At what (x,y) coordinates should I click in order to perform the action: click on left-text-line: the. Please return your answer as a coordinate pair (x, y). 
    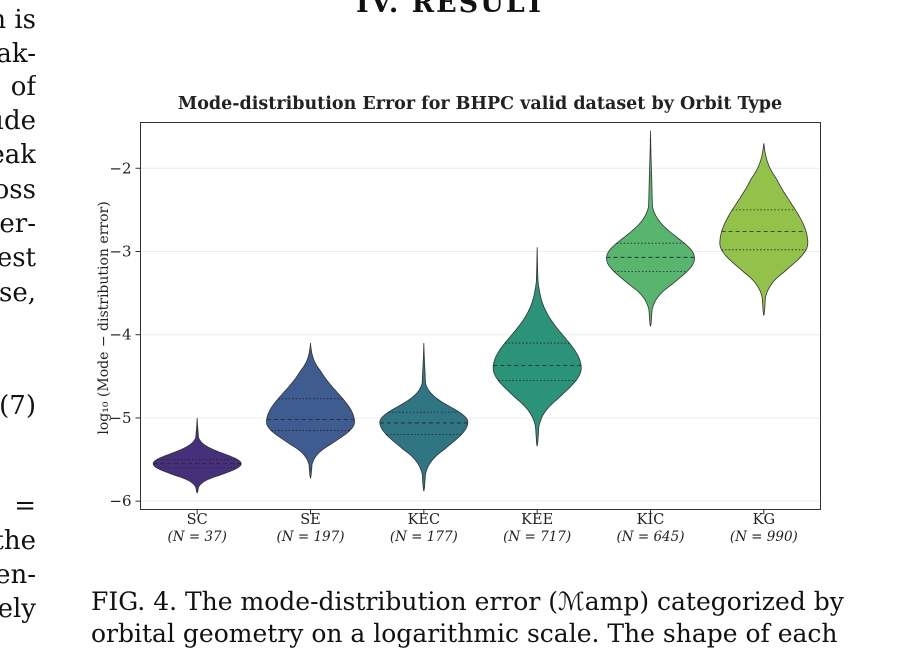
    Looking at the image, I should click on (18, 541).